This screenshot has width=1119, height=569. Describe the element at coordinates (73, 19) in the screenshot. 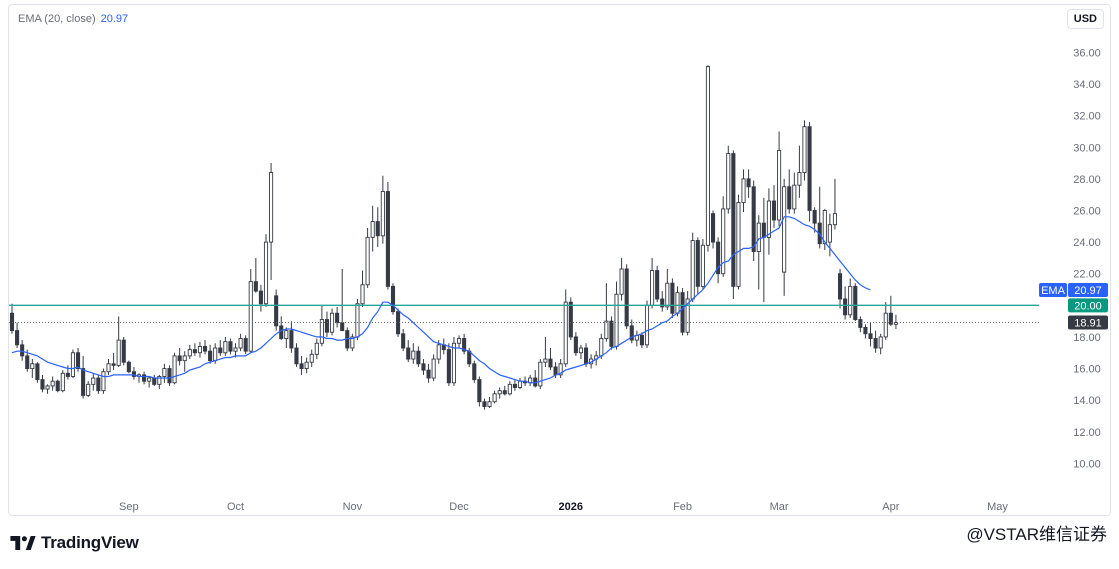

I see `indicator-legend: EMA (20, close) 20.97` at that location.